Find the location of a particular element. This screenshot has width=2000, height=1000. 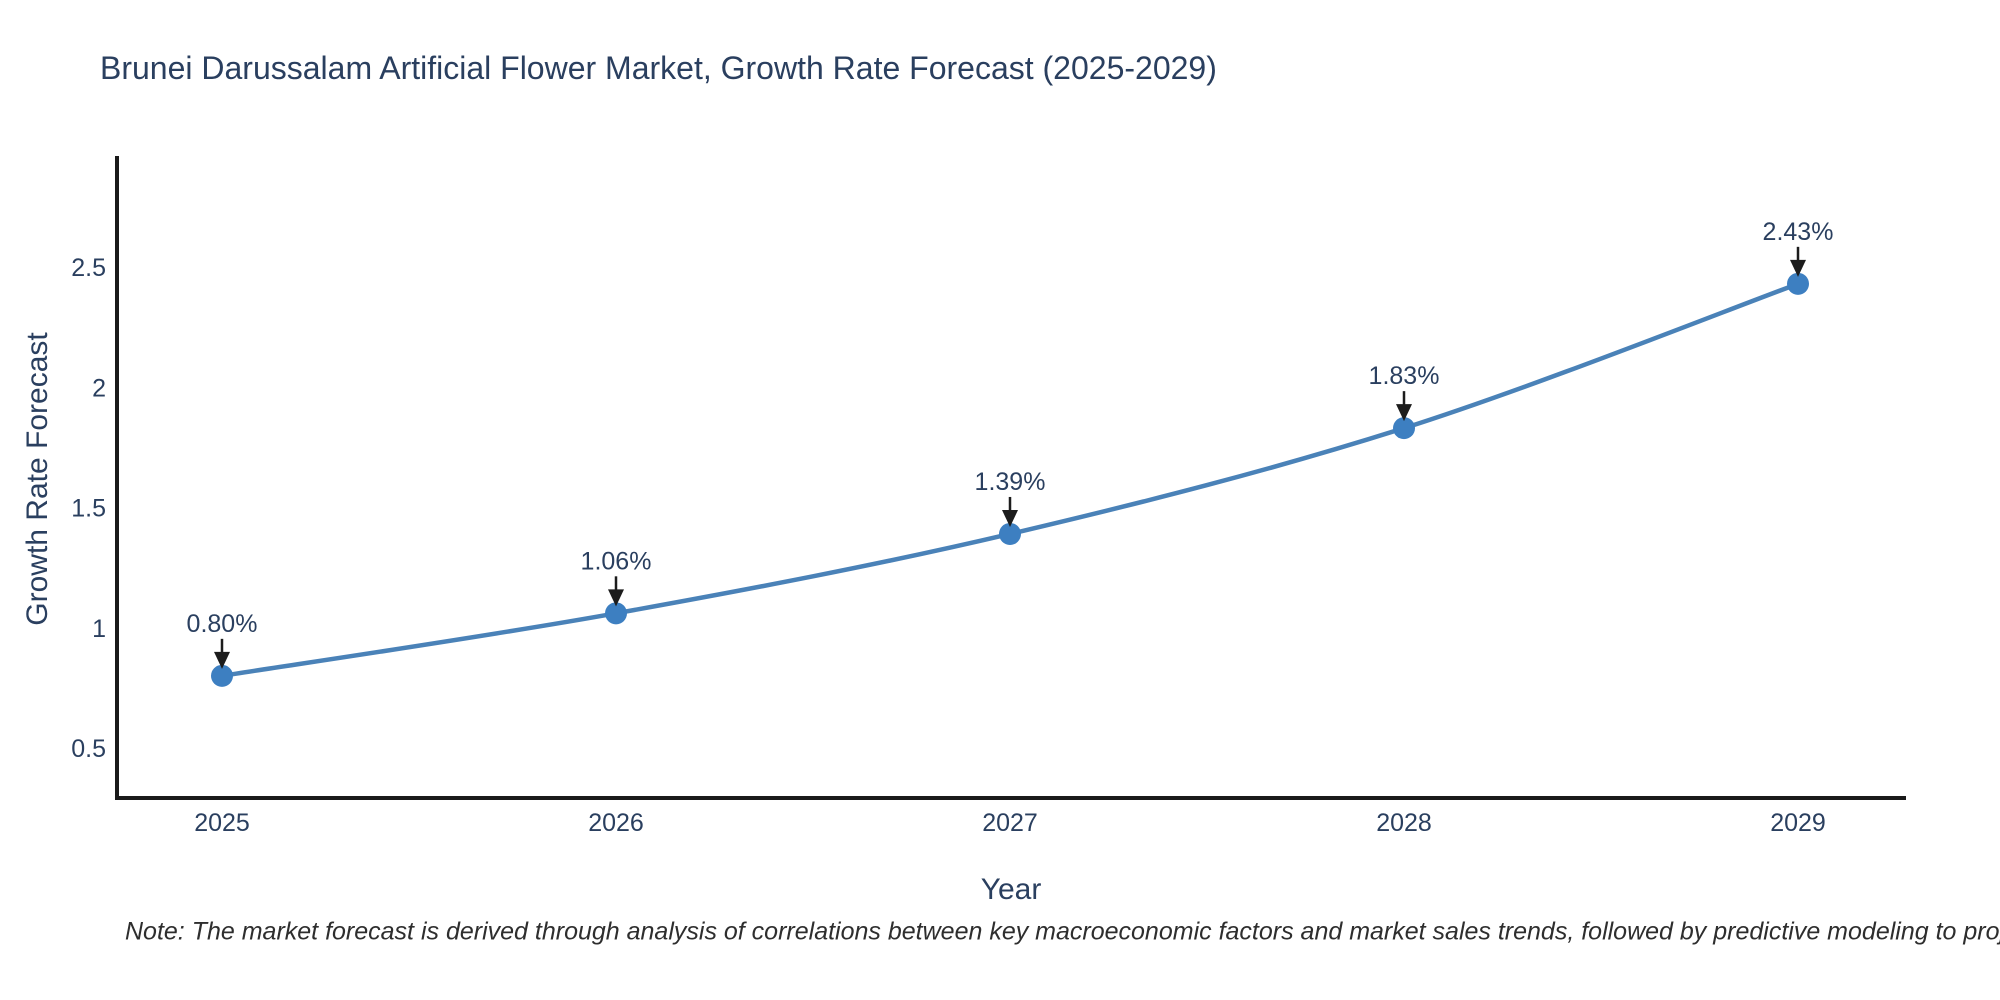

data-point-label: 1.06% is located at coordinates (616, 561).